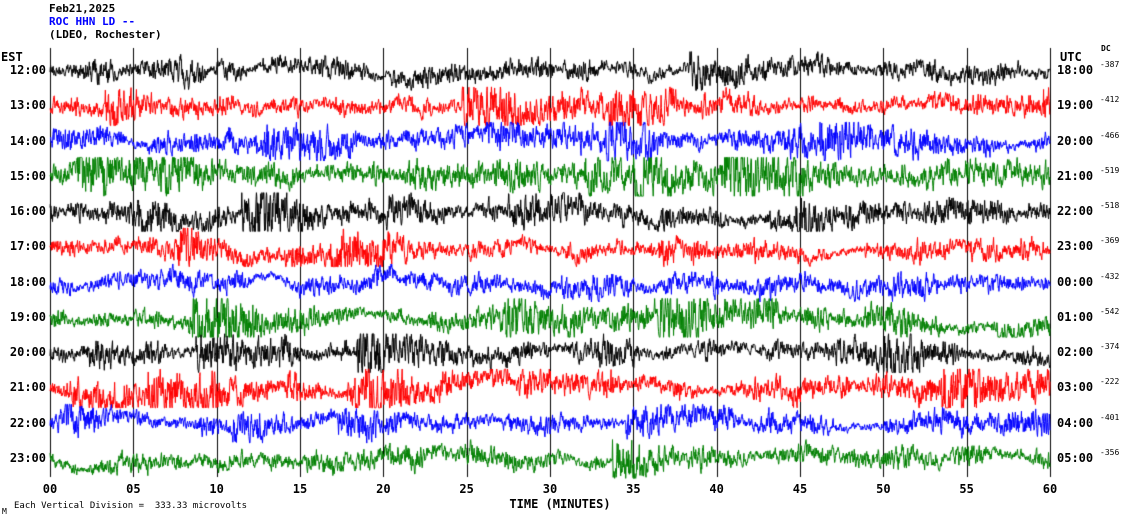 The height and width of the screenshot is (519, 1130). What do you see at coordinates (1050, 489) in the screenshot?
I see `x-tick-label: 60` at bounding box center [1050, 489].